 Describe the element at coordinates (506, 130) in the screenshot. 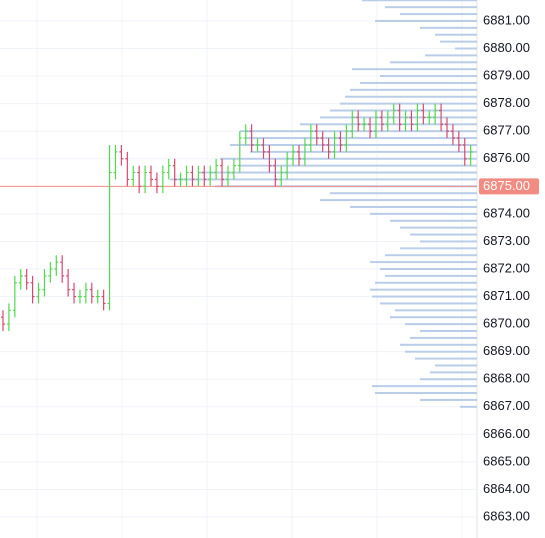

I see `y-tick-label: 6877.00` at that location.